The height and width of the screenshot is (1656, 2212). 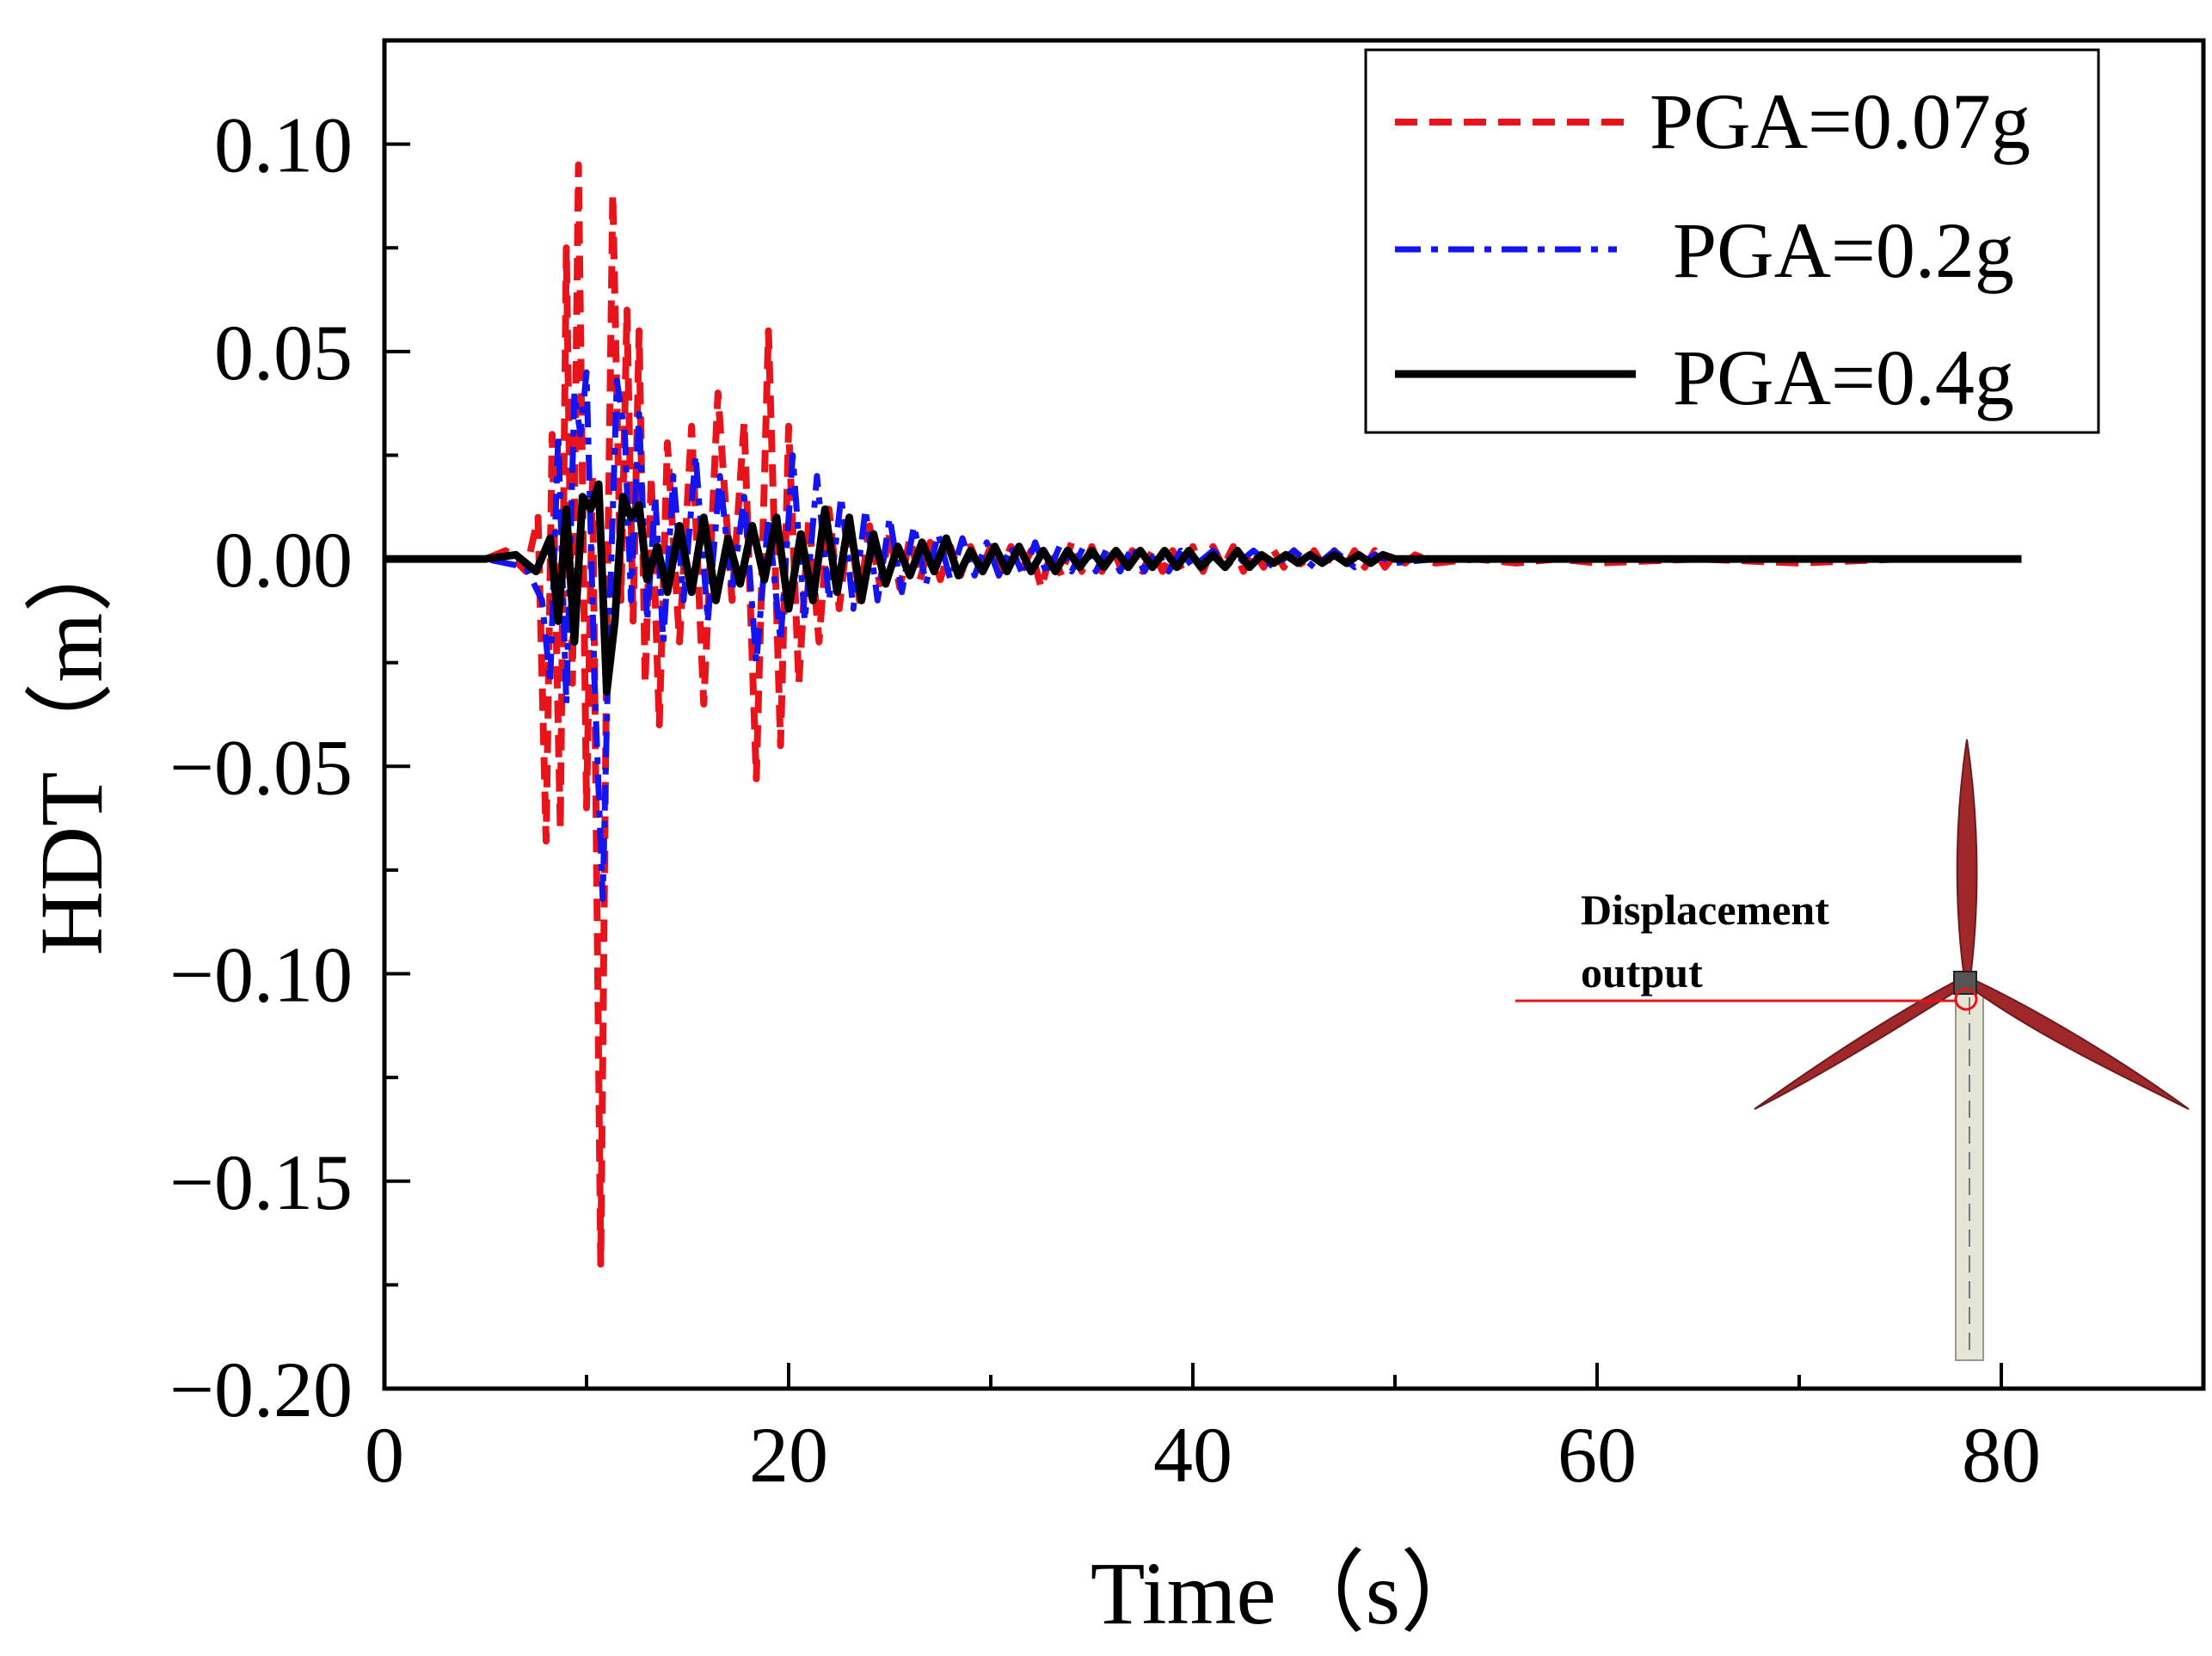 What do you see at coordinates (283, 560) in the screenshot?
I see `y-tick-label: 0.00` at bounding box center [283, 560].